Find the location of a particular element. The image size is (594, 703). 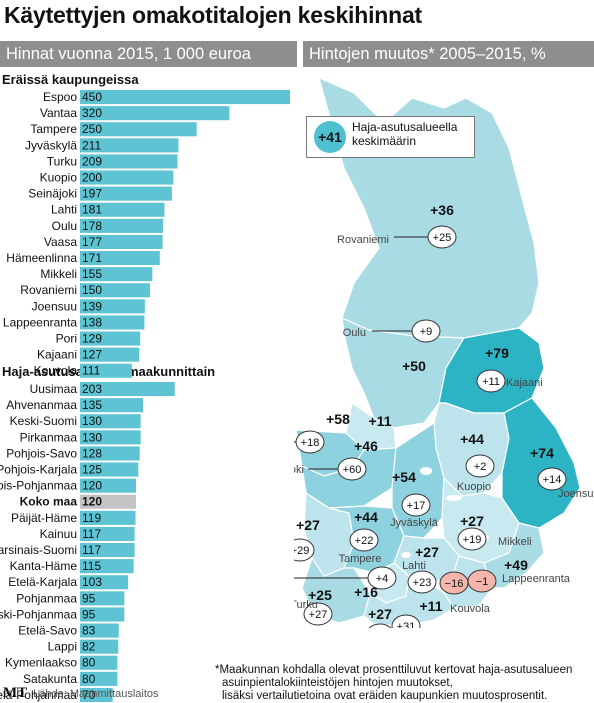

city-name-label: Kouvola is located at coordinates (470, 609).